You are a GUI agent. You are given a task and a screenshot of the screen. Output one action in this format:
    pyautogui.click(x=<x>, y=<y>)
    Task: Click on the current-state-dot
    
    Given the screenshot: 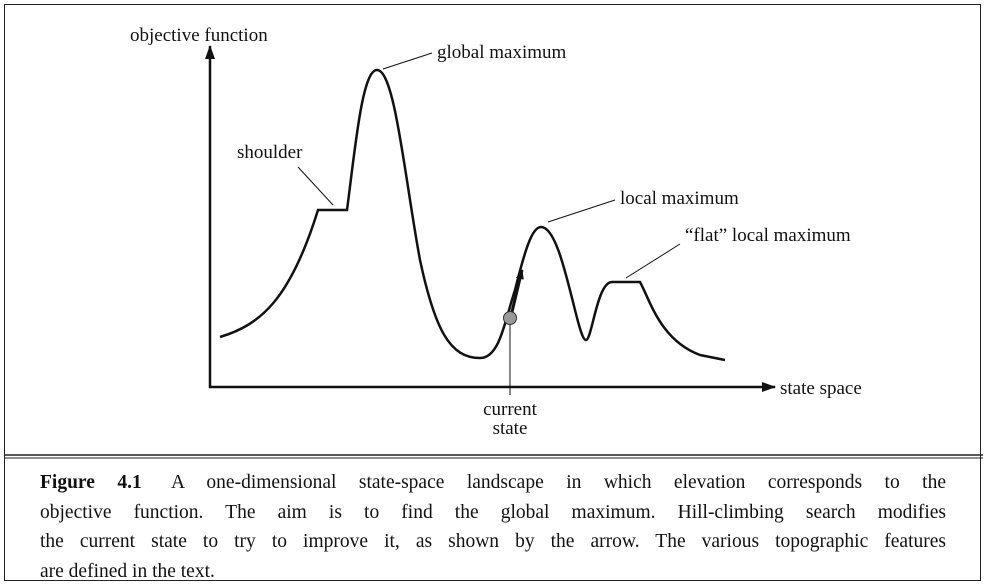 What is the action you would take?
    pyautogui.click(x=510, y=318)
    